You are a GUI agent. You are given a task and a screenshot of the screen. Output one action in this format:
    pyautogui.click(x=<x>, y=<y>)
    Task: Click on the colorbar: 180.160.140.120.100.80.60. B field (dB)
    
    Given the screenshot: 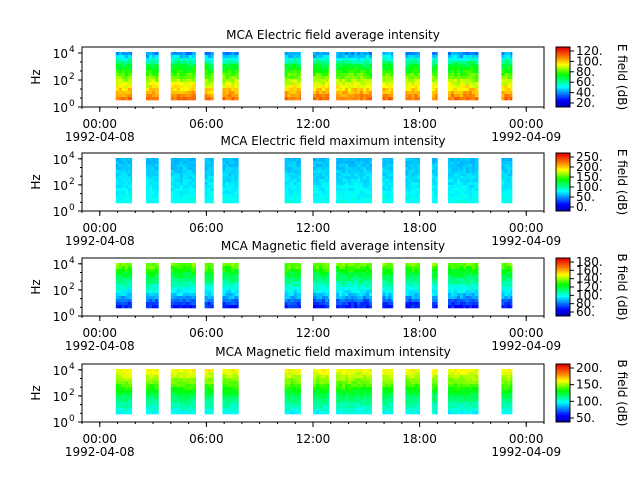 What is the action you would take?
    pyautogui.click(x=592, y=287)
    